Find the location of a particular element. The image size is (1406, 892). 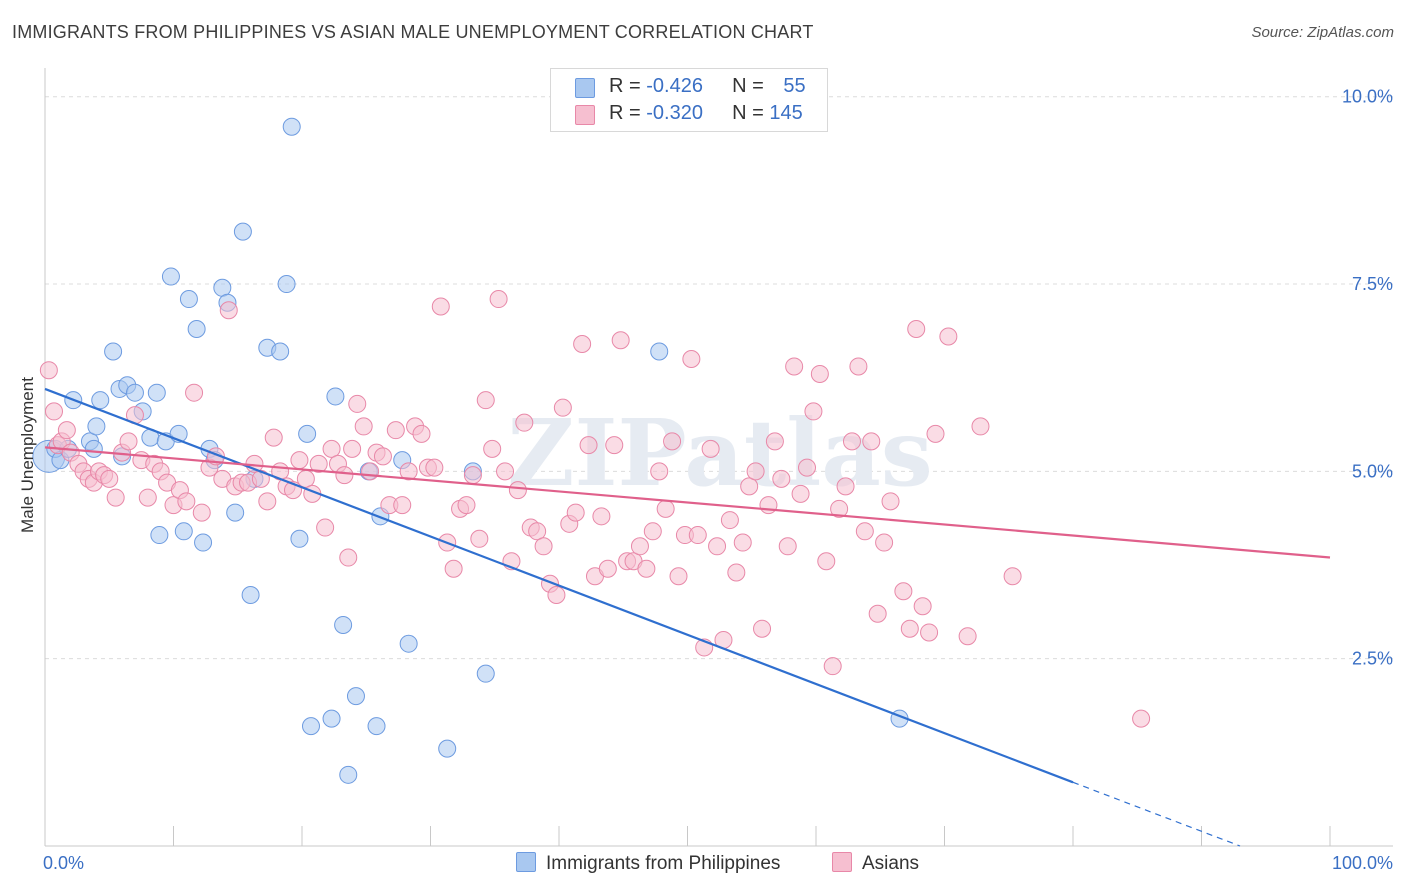

y-tick-label: 7.5% is located at coordinates (1372, 284).